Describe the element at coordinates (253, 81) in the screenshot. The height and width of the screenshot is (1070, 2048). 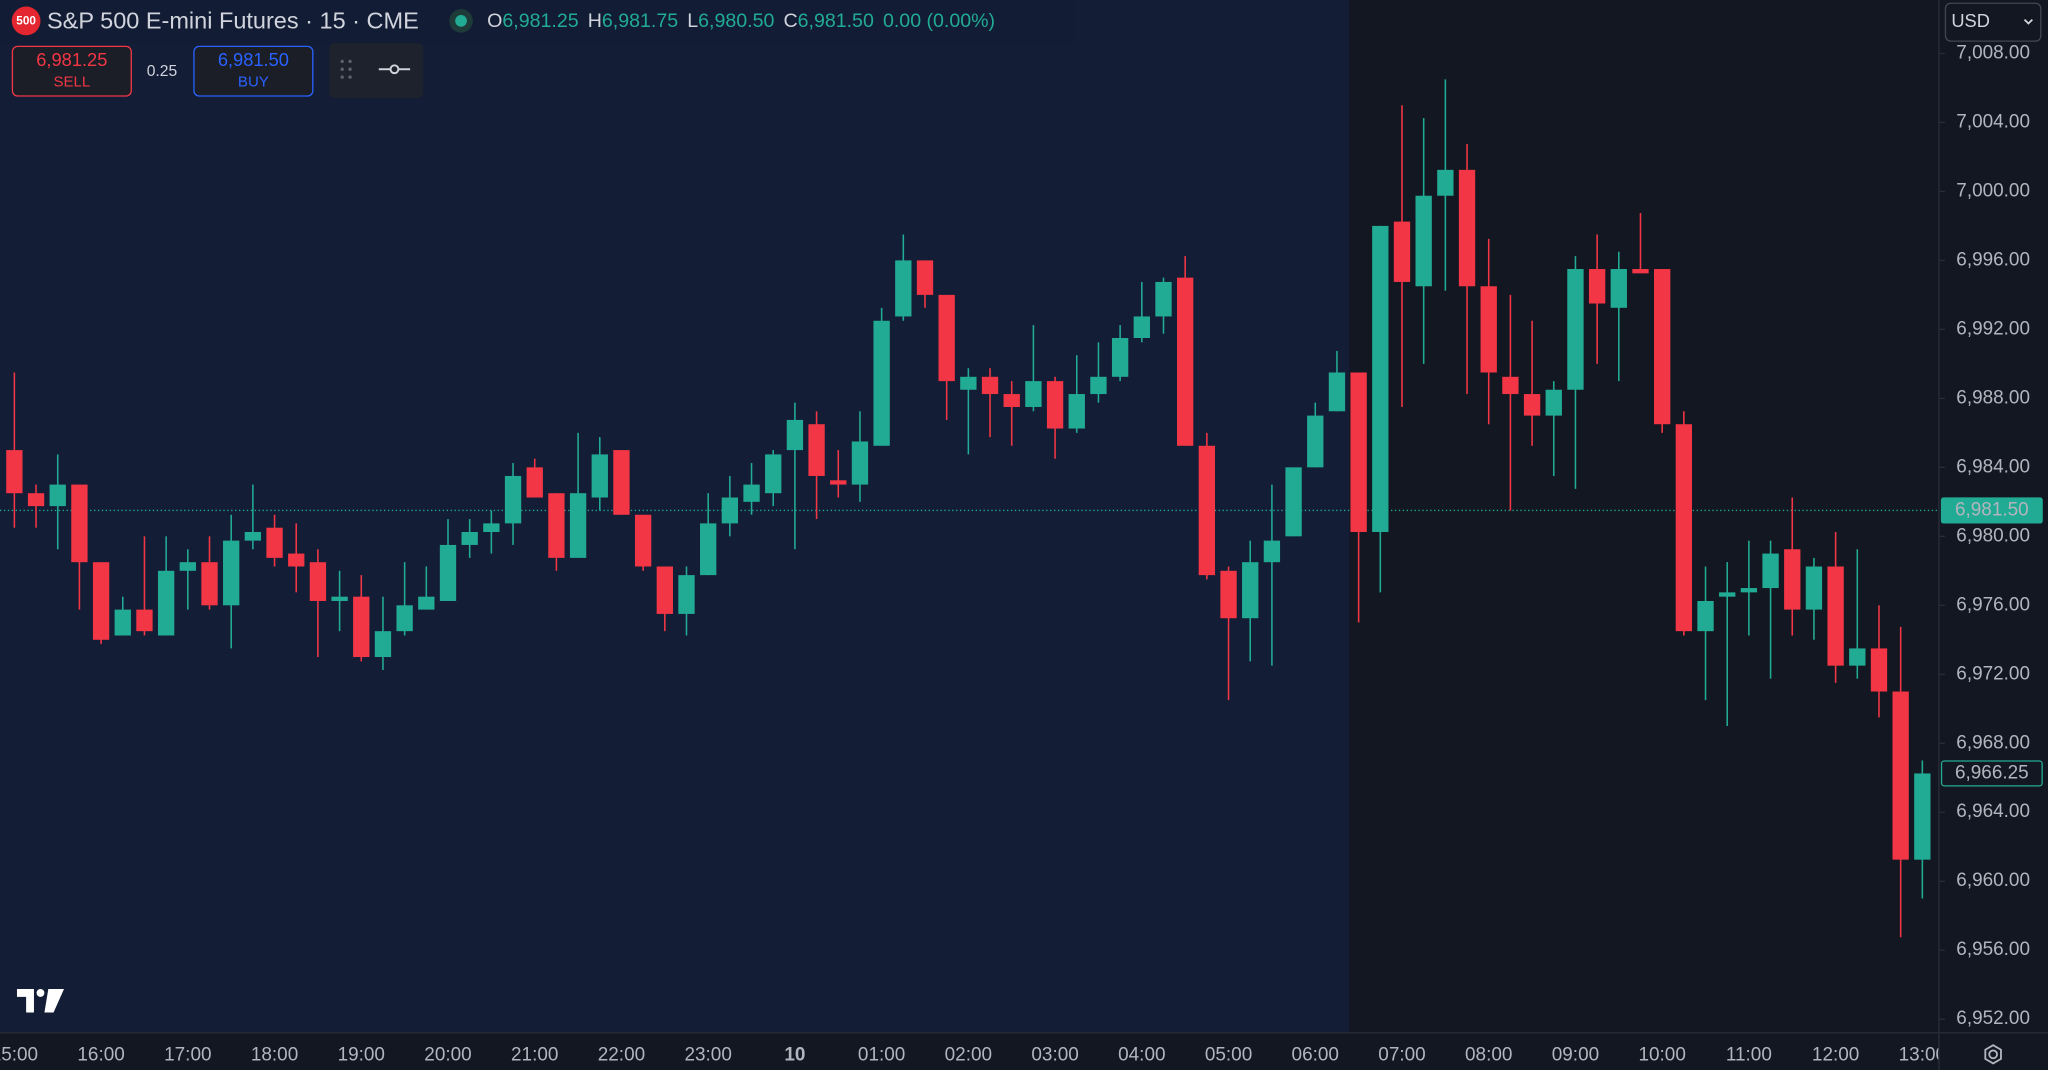
I see `buy-label: BUY` at that location.